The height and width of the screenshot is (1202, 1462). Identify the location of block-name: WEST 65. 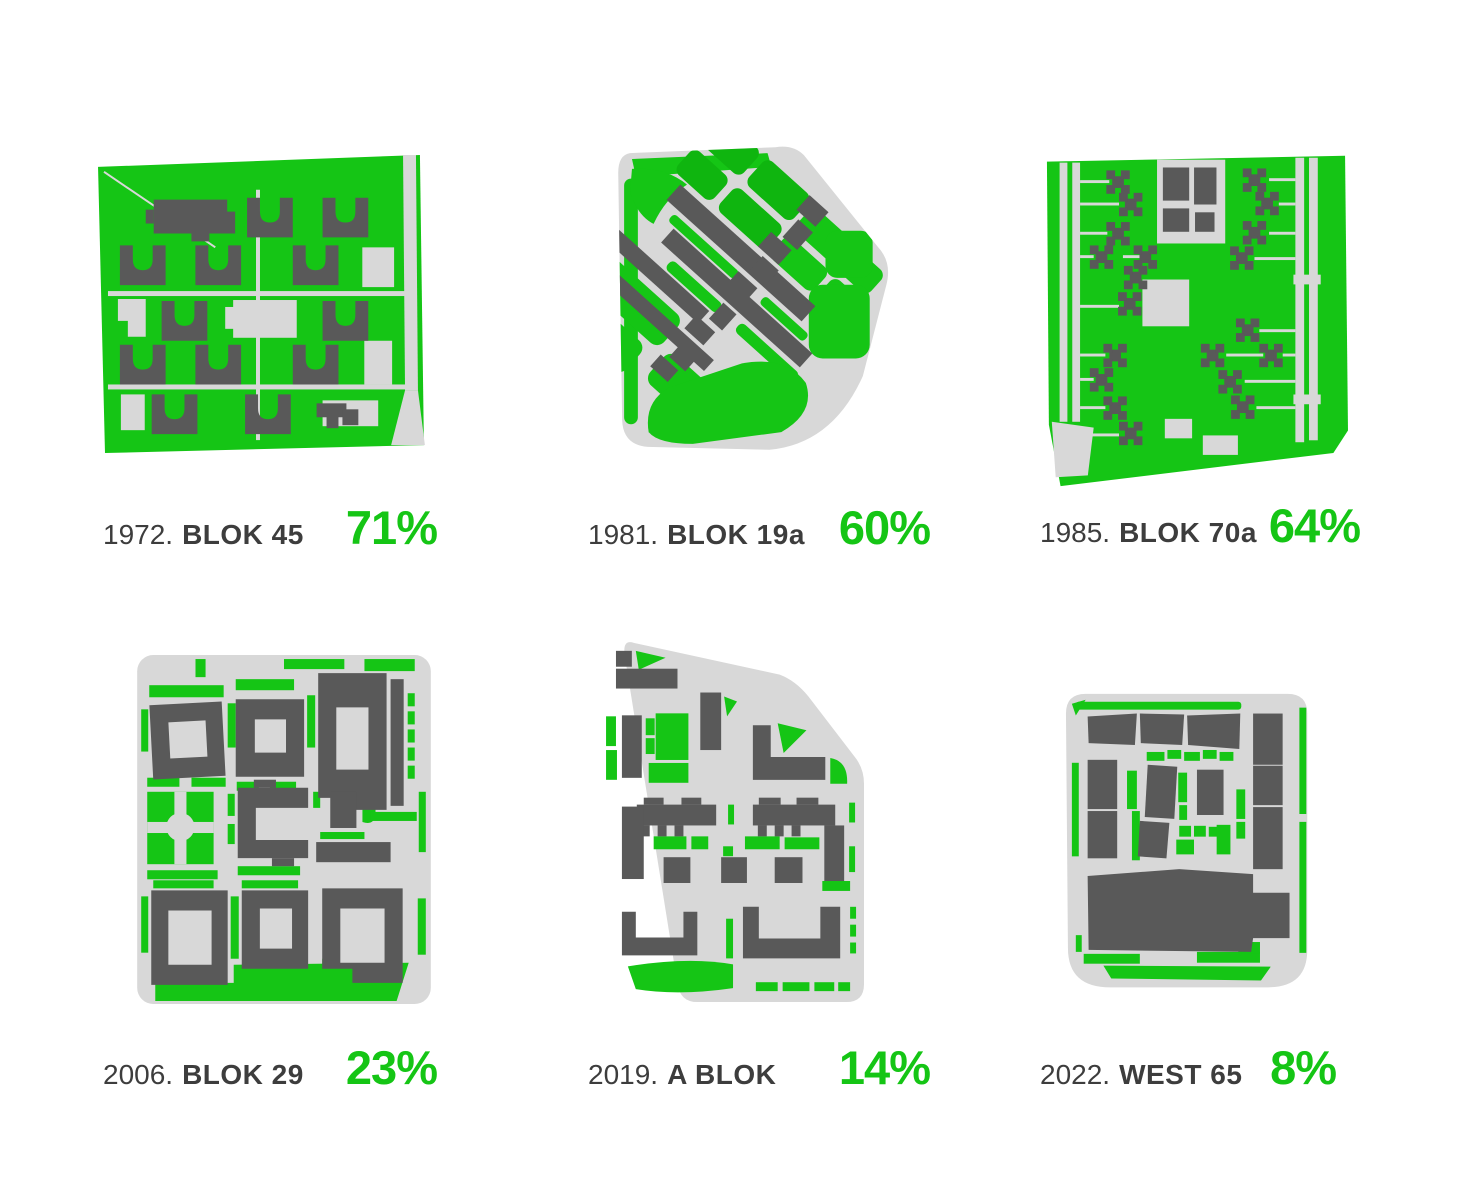
(1181, 1074).